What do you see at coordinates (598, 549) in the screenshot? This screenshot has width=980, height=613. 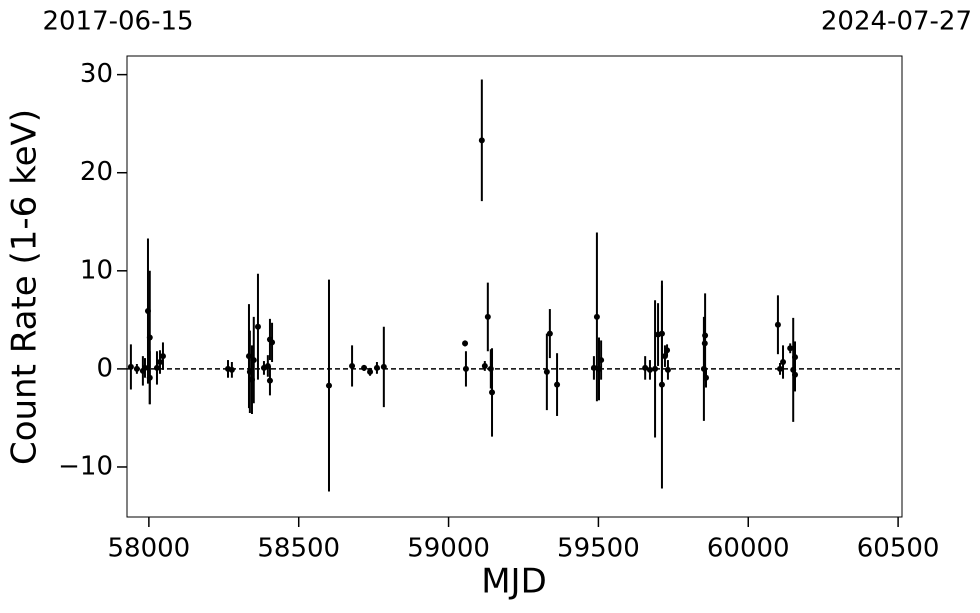 I see `x-tick-label: 59500` at bounding box center [598, 549].